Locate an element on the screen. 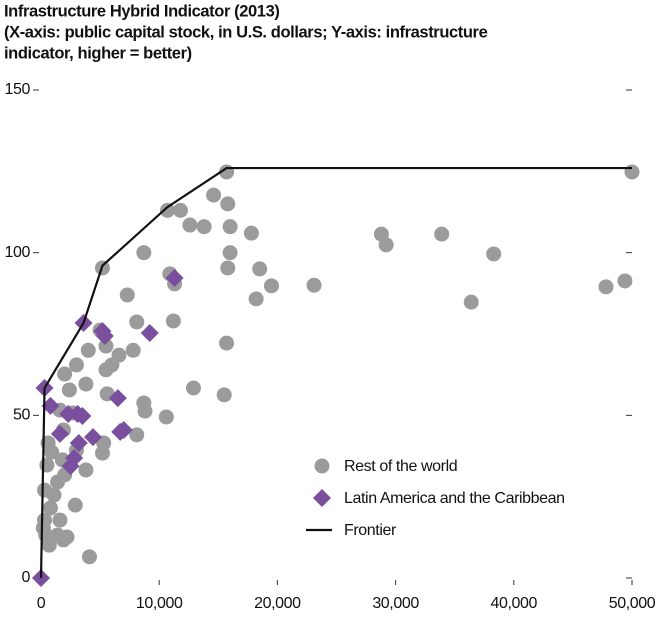 The width and height of the screenshot is (666, 620). chart-title: indicator, higher = better) is located at coordinates (98, 53).